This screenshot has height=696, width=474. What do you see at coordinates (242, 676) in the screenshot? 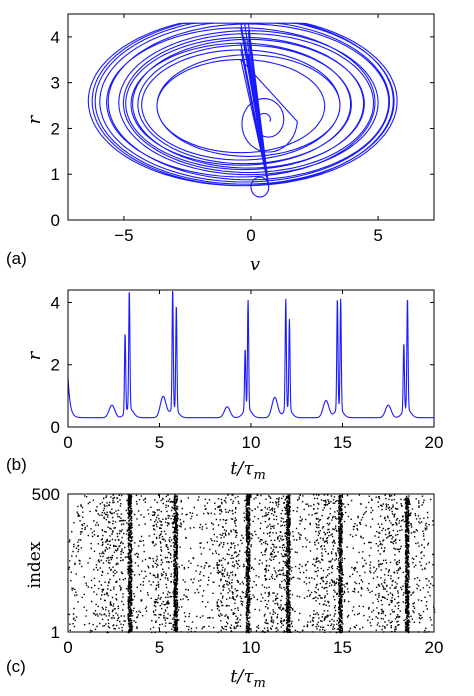
I see `panel-c-xlabel-main: t/τ` at bounding box center [242, 676].